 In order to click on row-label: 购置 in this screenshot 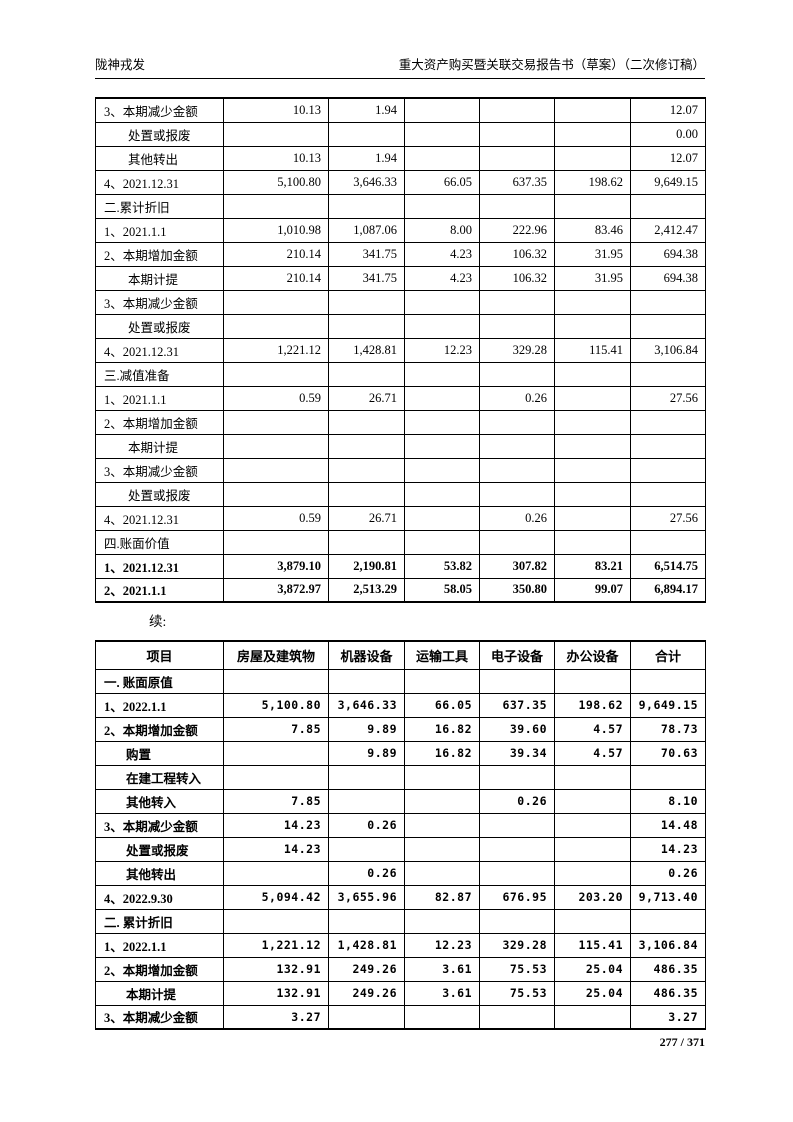, I will do `click(159, 753)`.